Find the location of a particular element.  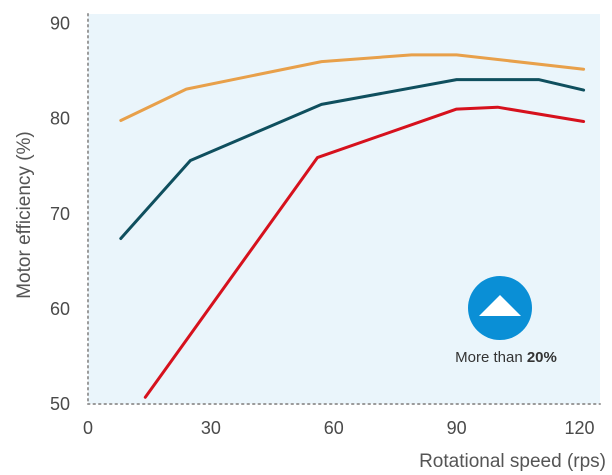

badge-label-prefix: More than is located at coordinates (491, 357).